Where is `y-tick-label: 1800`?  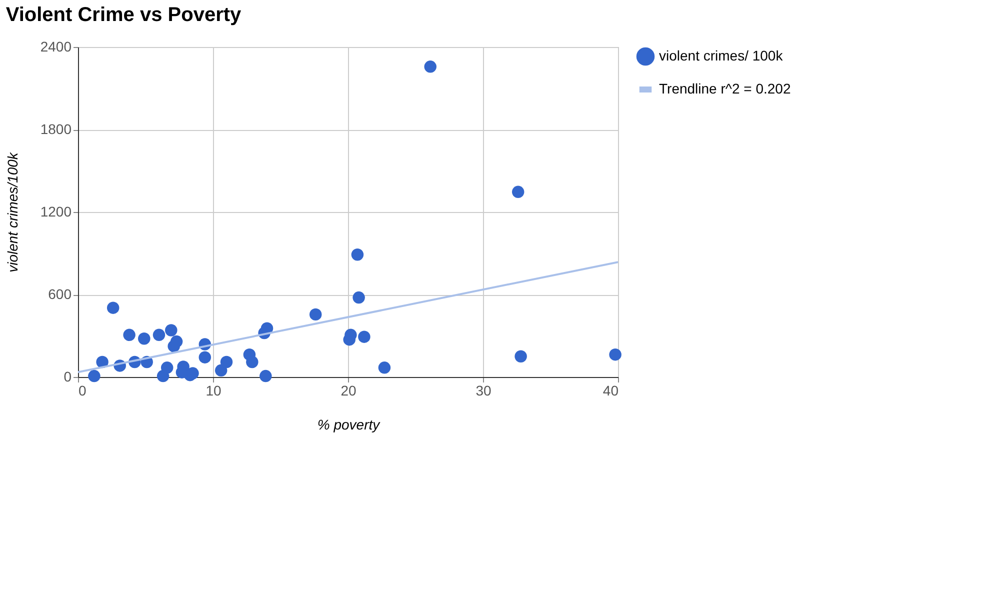 y-tick-label: 1800 is located at coordinates (56, 129).